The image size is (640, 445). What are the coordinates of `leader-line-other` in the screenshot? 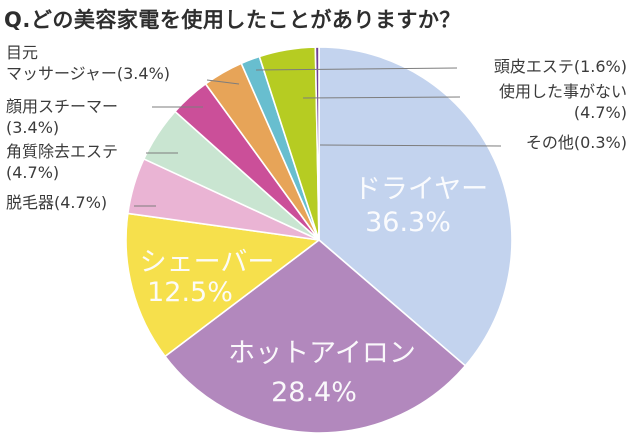 It's located at (410, 145).